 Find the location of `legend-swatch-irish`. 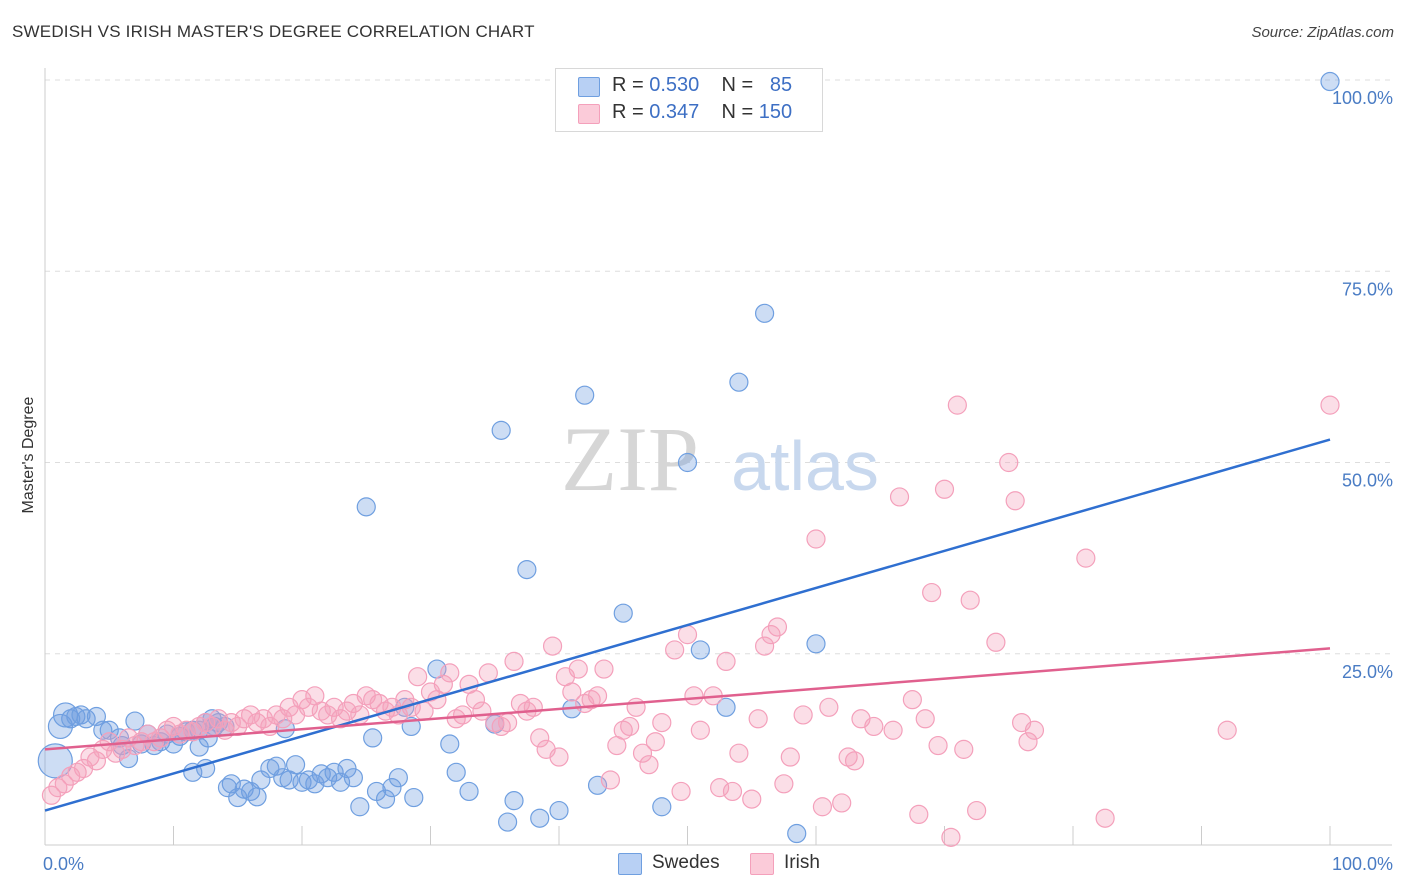

legend-swatch-irish is located at coordinates (589, 114).